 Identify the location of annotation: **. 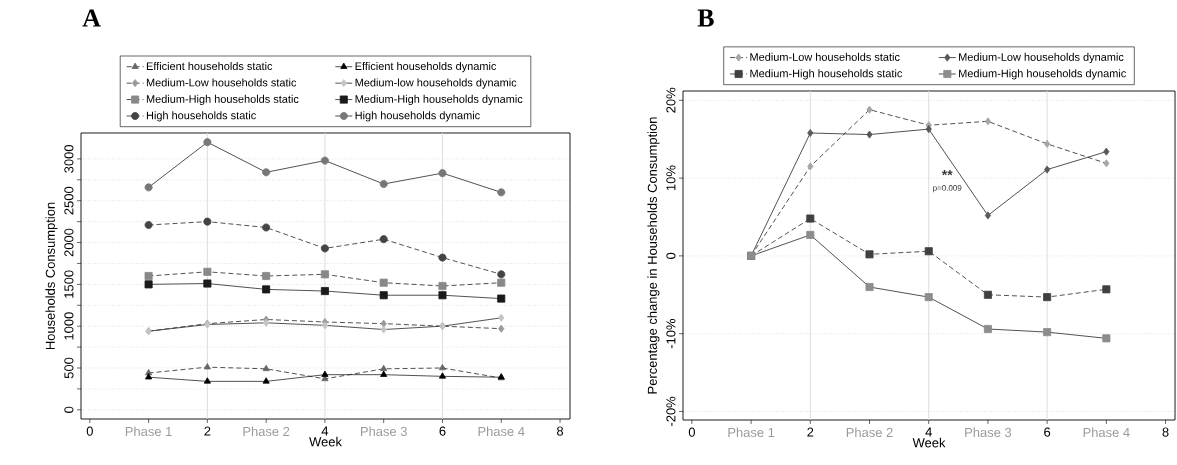
(947, 173).